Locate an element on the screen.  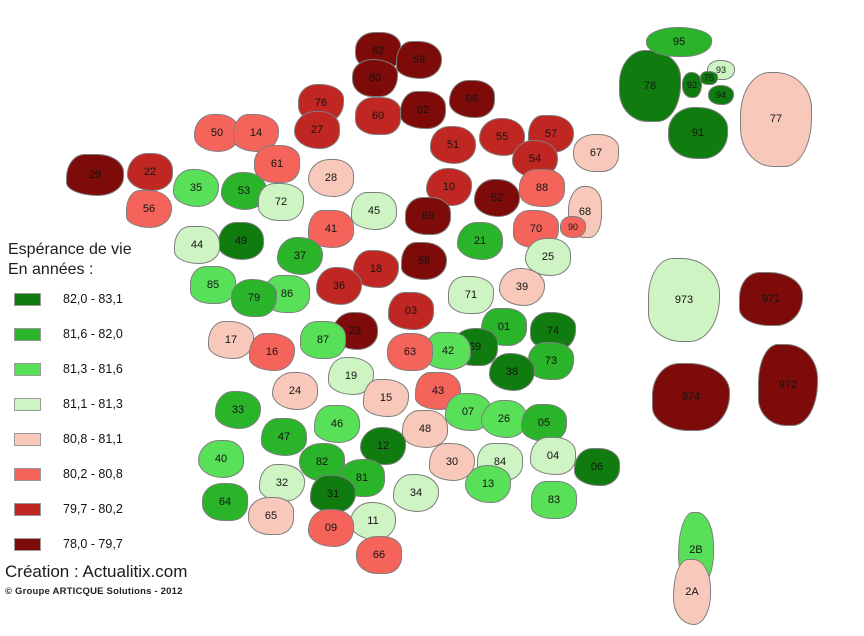
legend-range-label: 79,7 - 80,2 is located at coordinates (93, 509).